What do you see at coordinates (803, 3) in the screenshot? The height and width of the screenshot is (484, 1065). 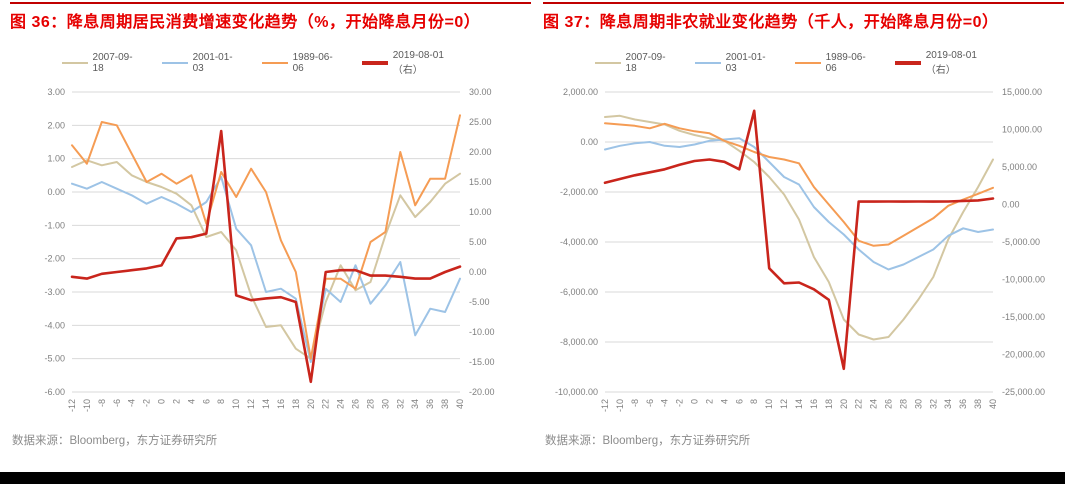 I see `red-top-rule` at bounding box center [803, 3].